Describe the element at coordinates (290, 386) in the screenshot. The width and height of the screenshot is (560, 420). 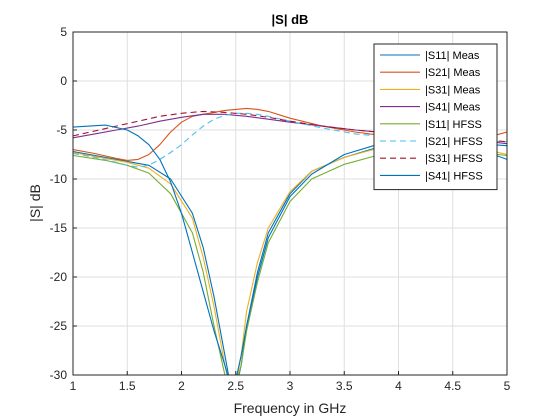
I see `x-tick-label: 3` at that location.